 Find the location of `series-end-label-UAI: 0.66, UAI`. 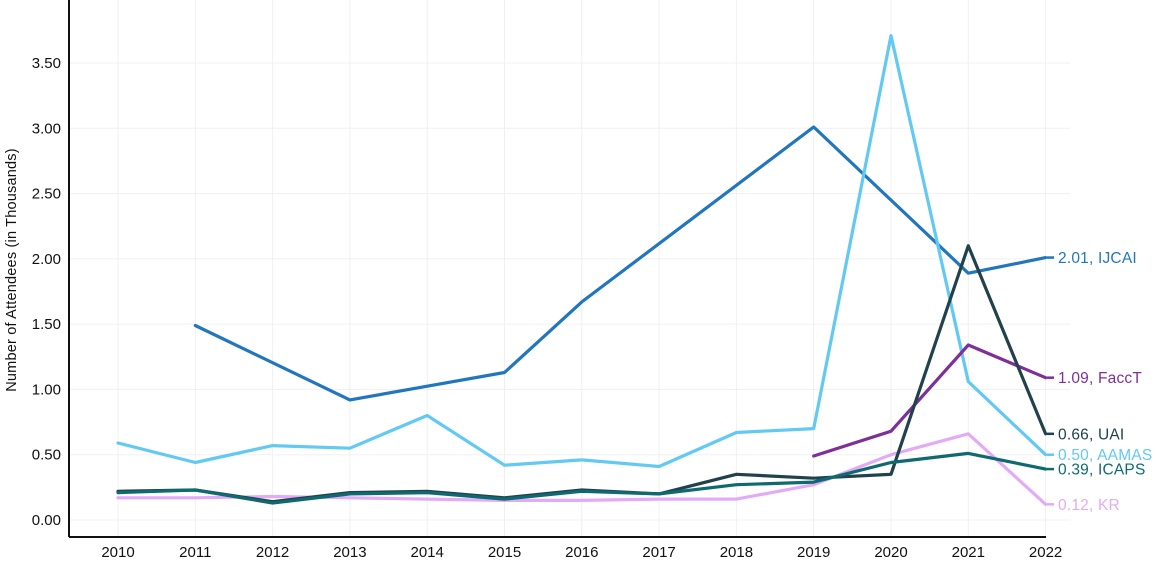

series-end-label-UAI: 0.66, UAI is located at coordinates (1091, 434).